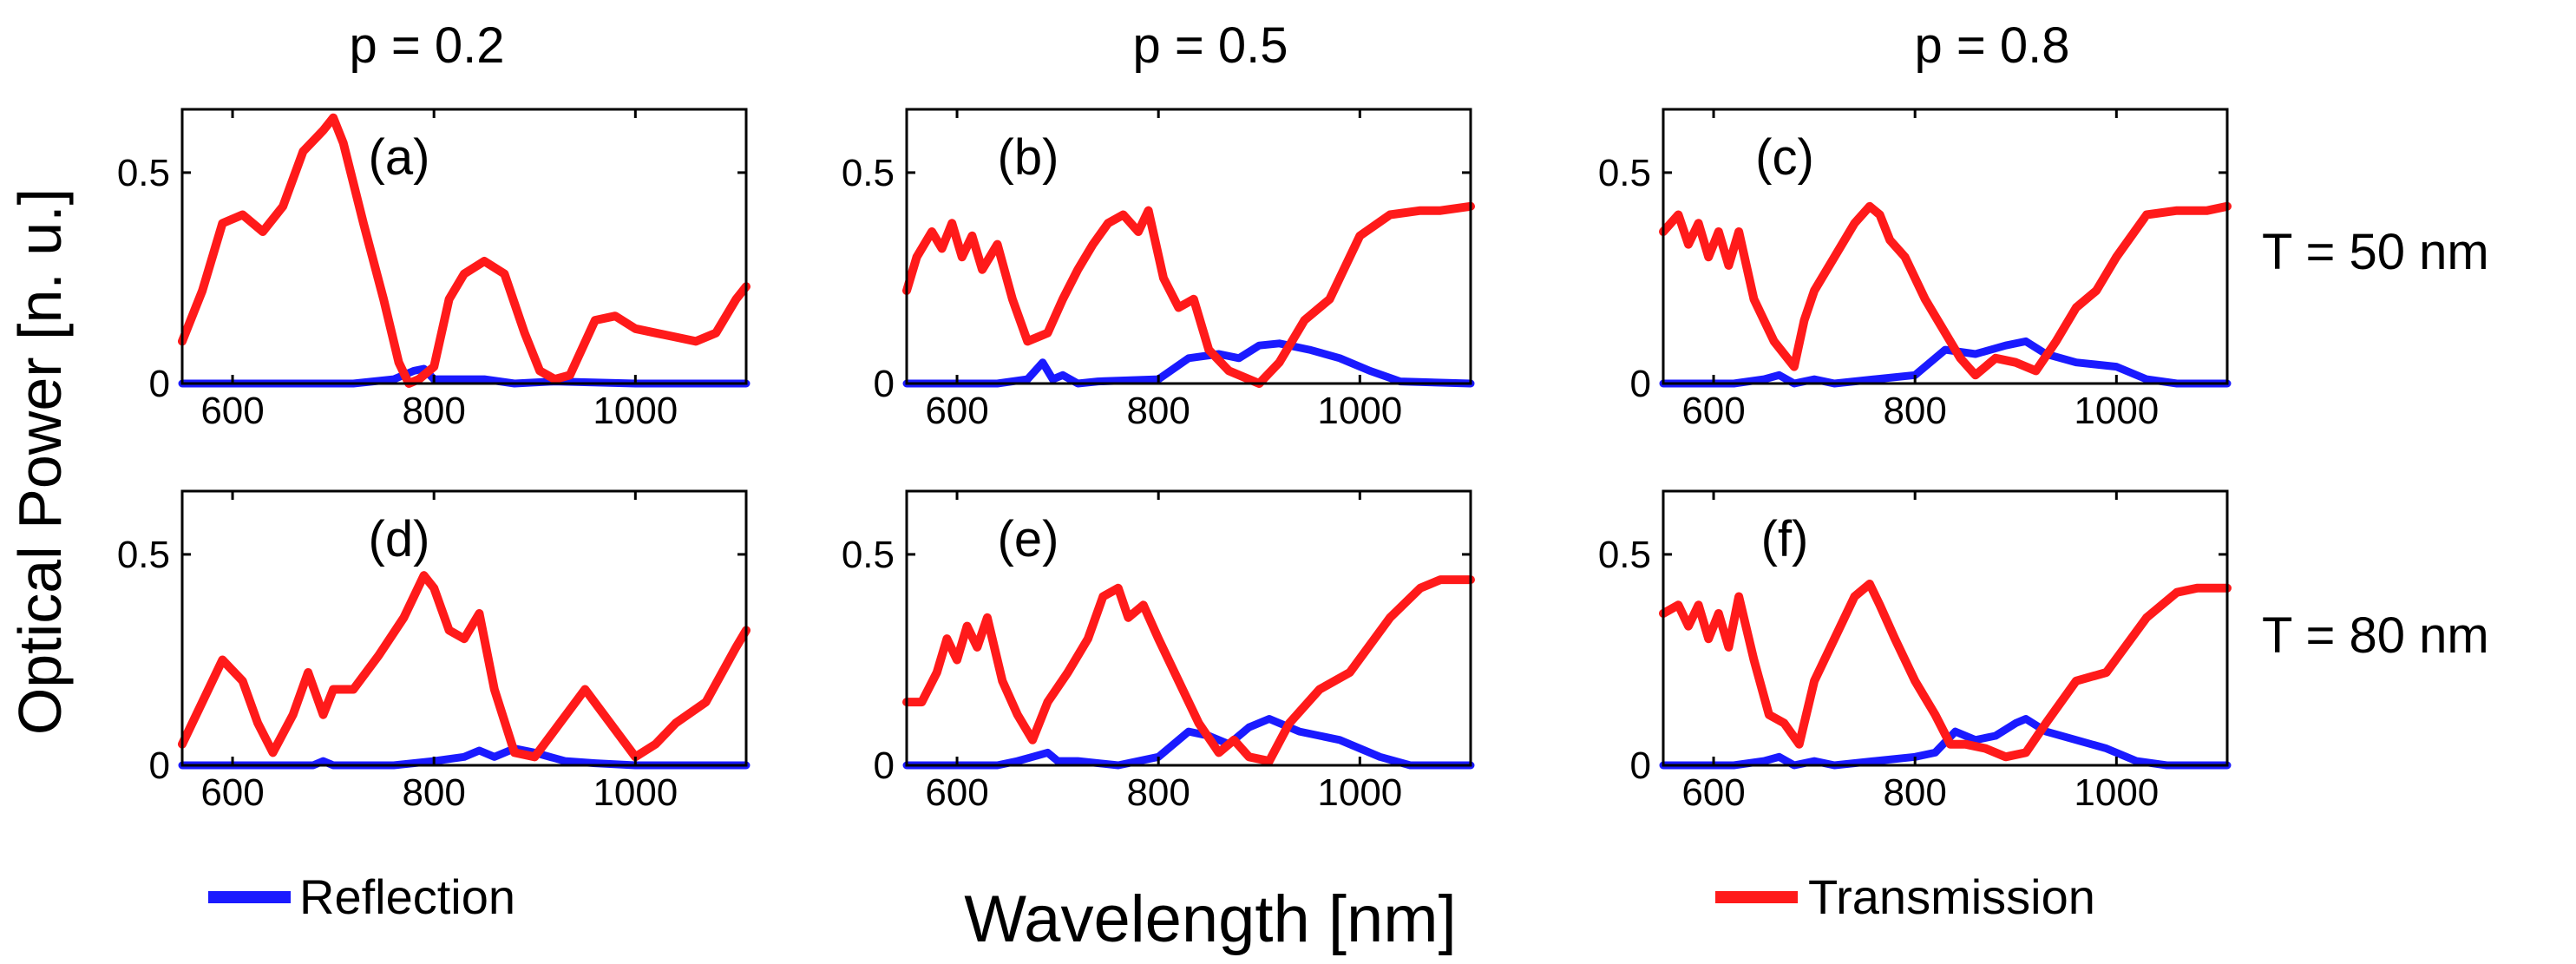 The width and height of the screenshot is (2576, 964). I want to click on axes-border-c, so click(1945, 246).